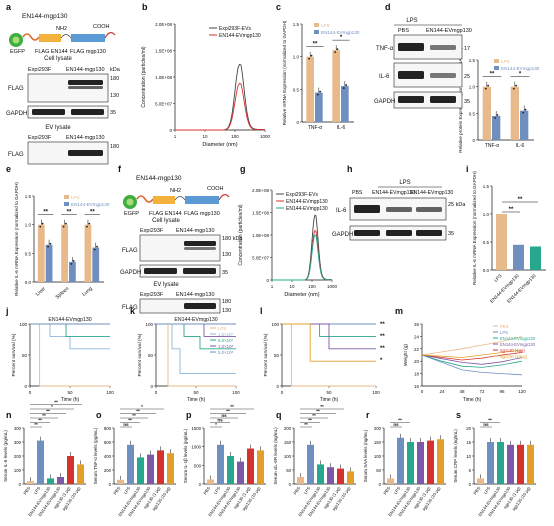  I want to click on y-tick-label: 50, so click(277, 355).